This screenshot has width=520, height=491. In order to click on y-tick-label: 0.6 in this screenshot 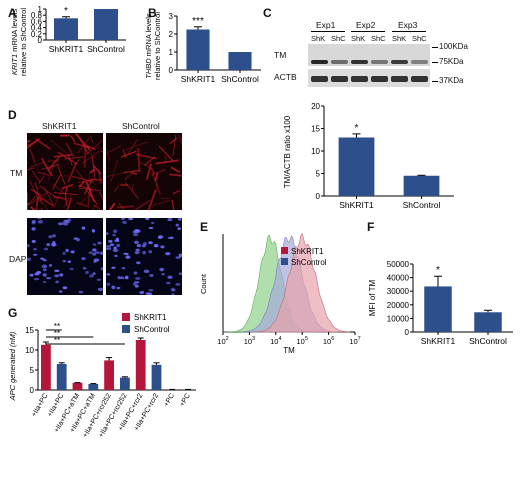, I will do `click(37, 21)`.